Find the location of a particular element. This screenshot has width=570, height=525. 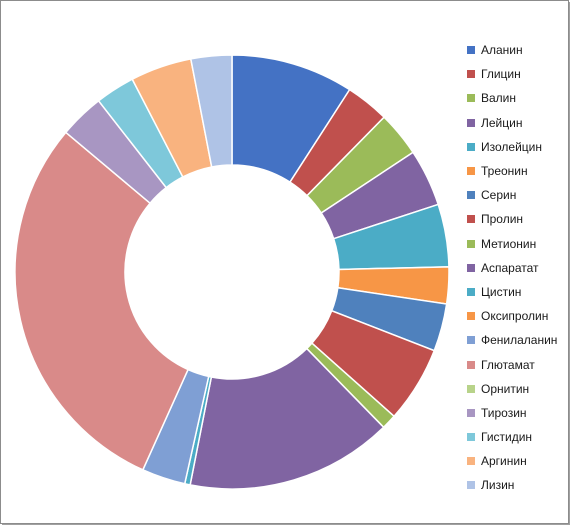

legend-item: Глицин is located at coordinates (512, 74).